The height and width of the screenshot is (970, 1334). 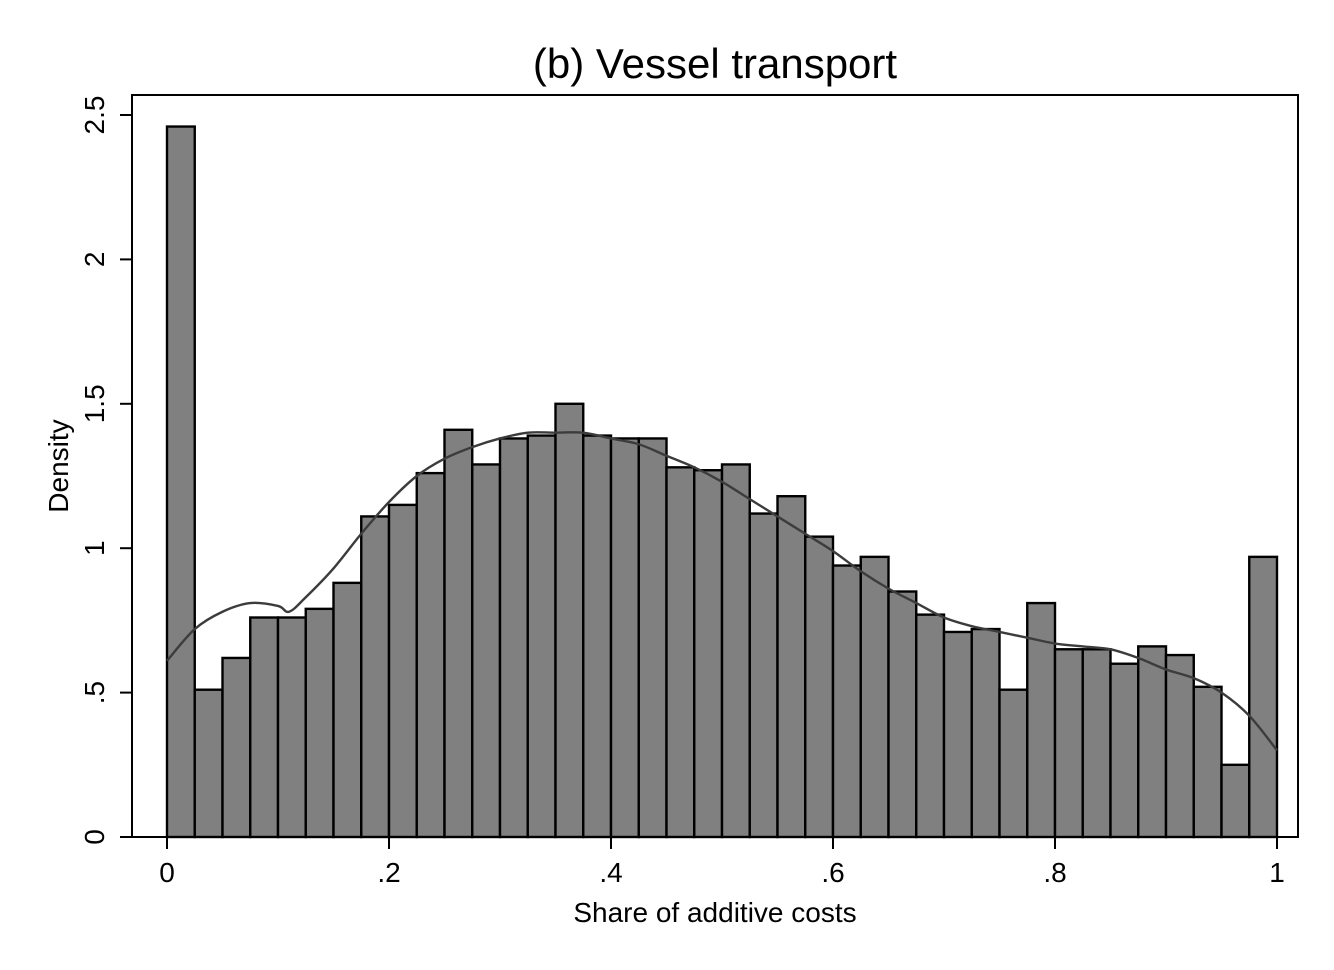 I want to click on x-axis-label: Share of additive costs, so click(x=714, y=912).